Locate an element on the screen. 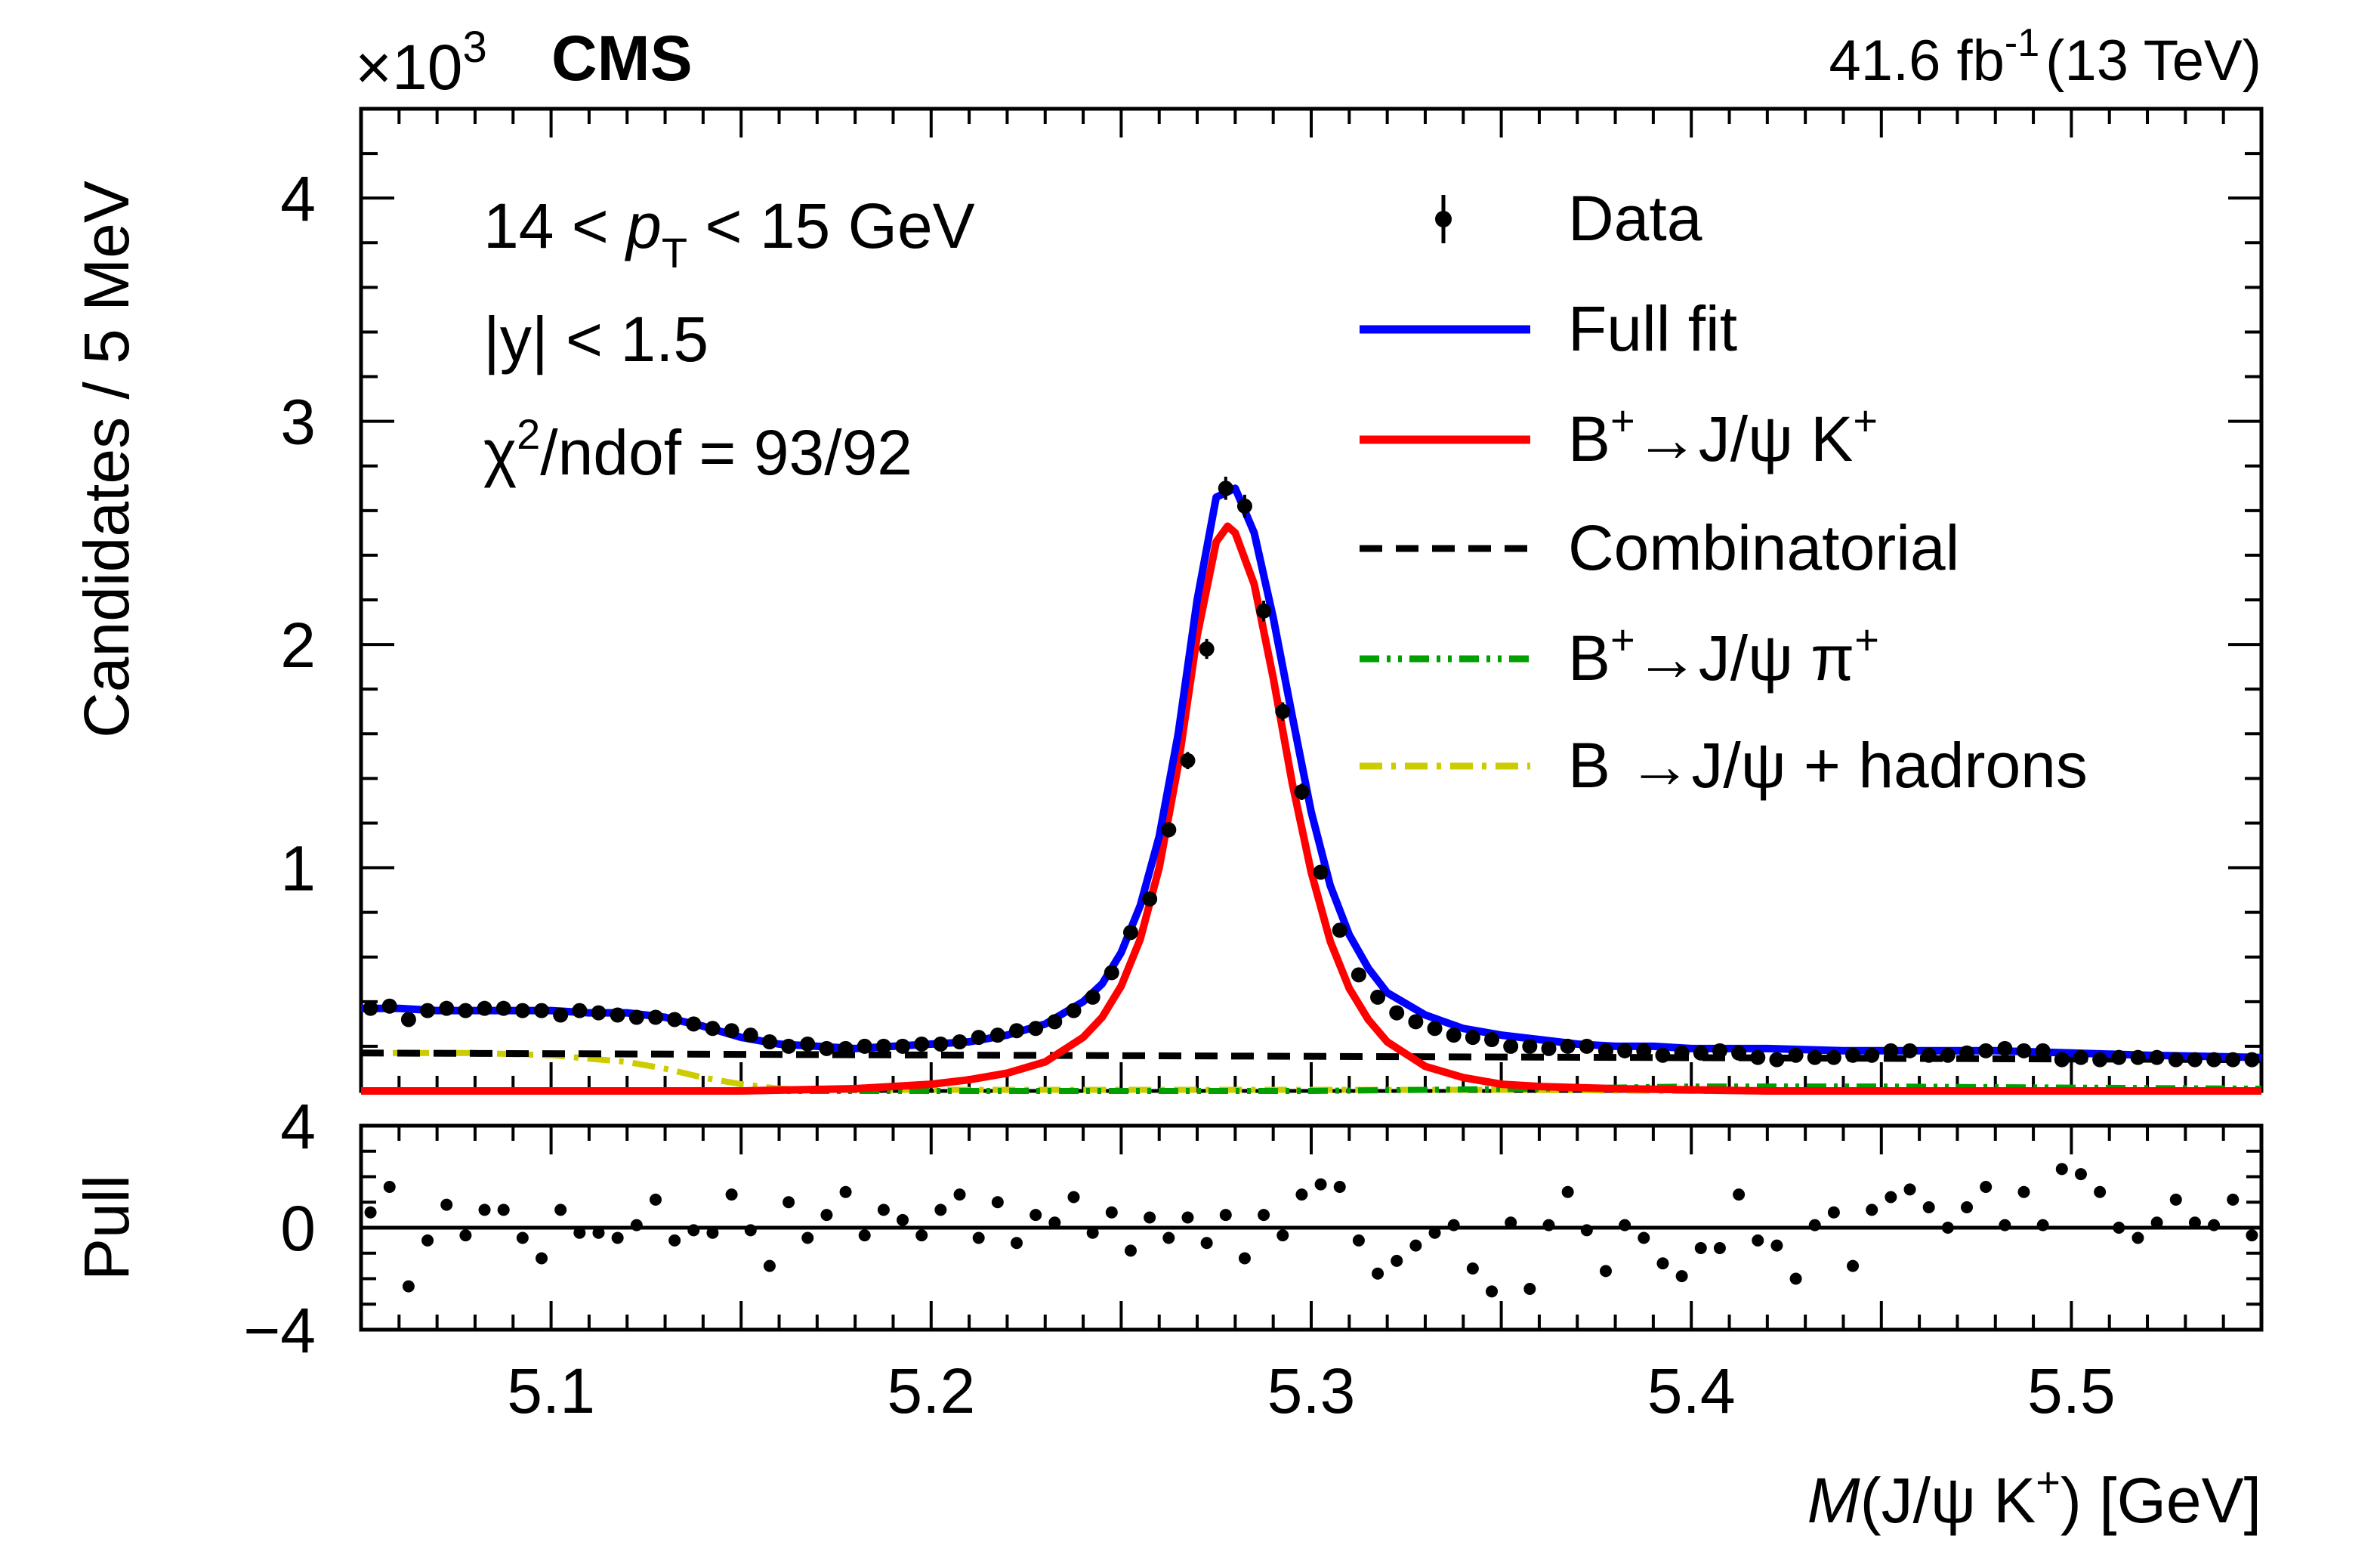  combinatorial-curve is located at coordinates (1311, 1056).